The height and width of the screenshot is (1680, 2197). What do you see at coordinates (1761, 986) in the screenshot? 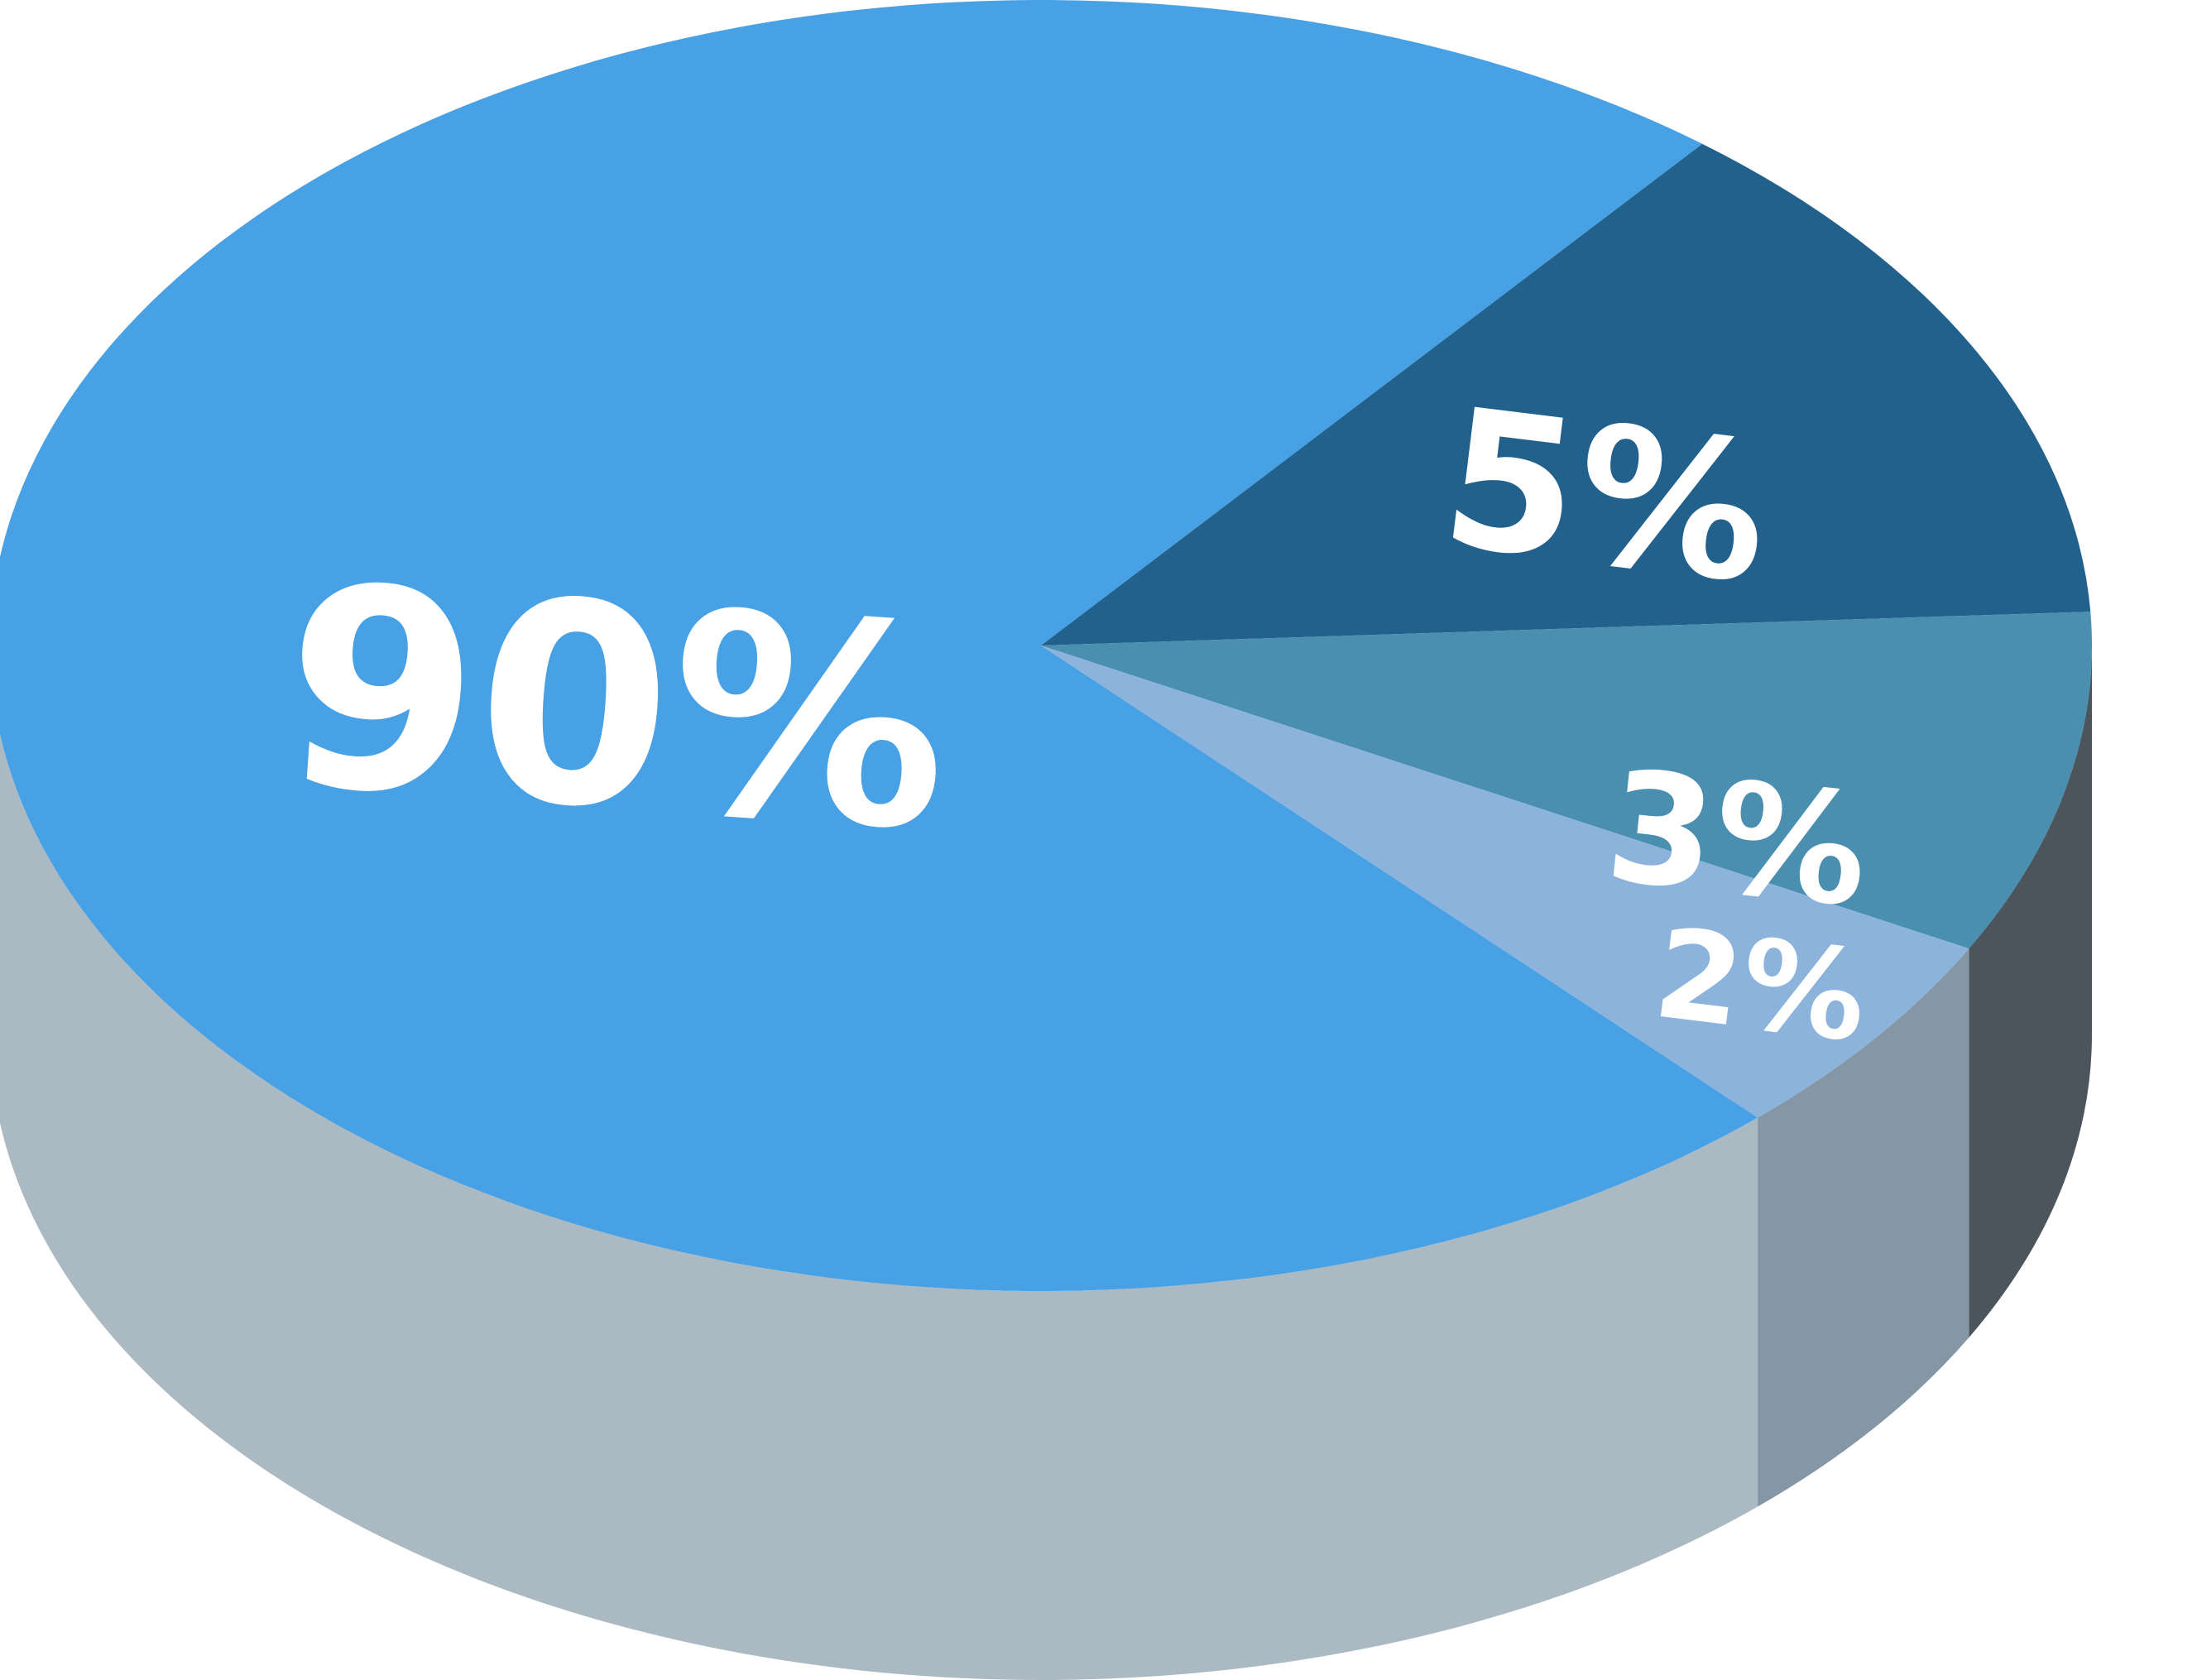
I see `pie-slice-label-2: 2%` at bounding box center [1761, 986].